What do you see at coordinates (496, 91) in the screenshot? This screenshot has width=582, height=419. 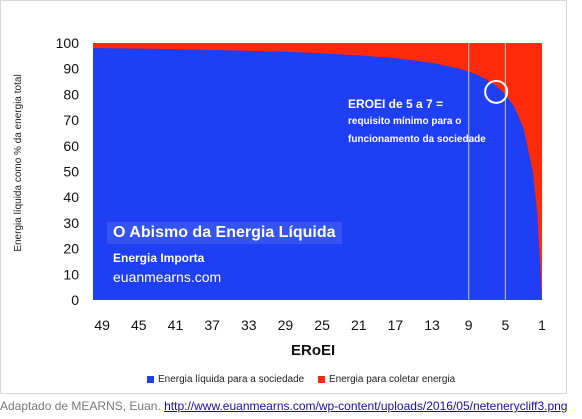 I see `highlight-circle` at bounding box center [496, 91].